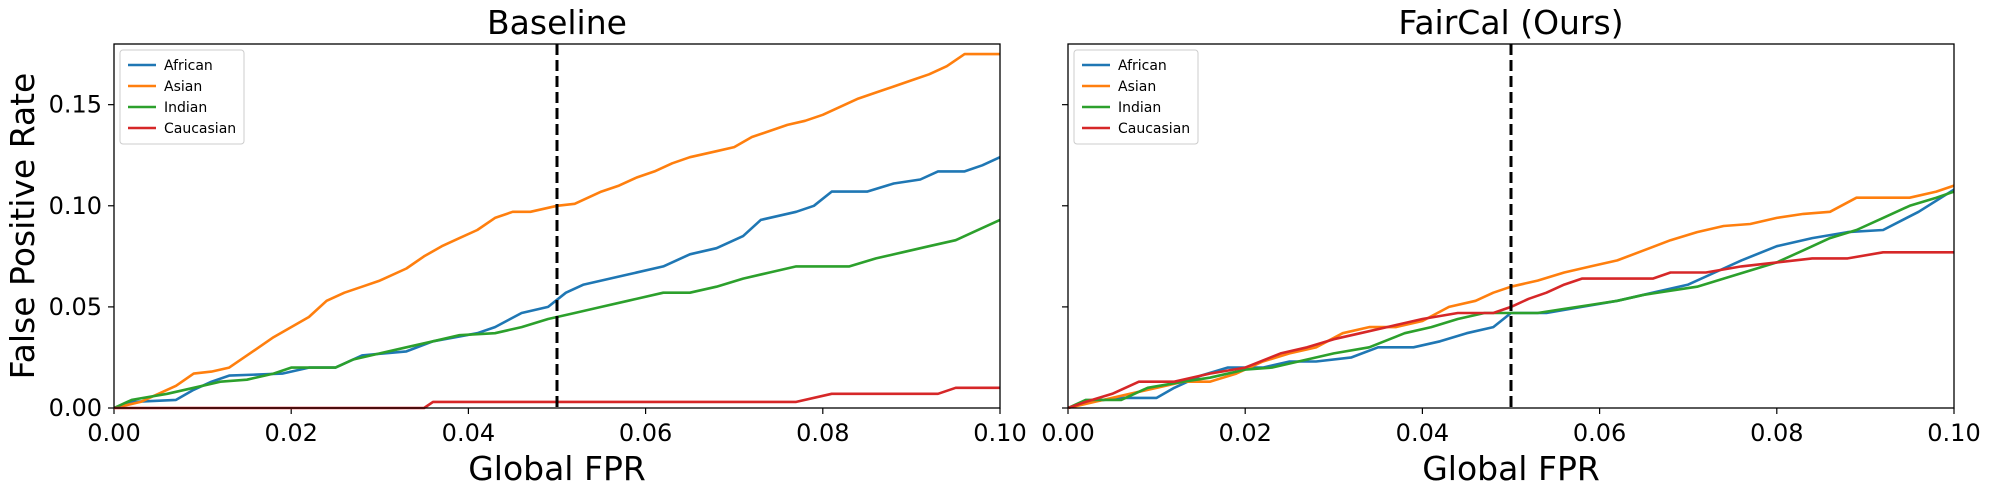  I want to click on y-tick-label: 0.00, so click(75, 408).